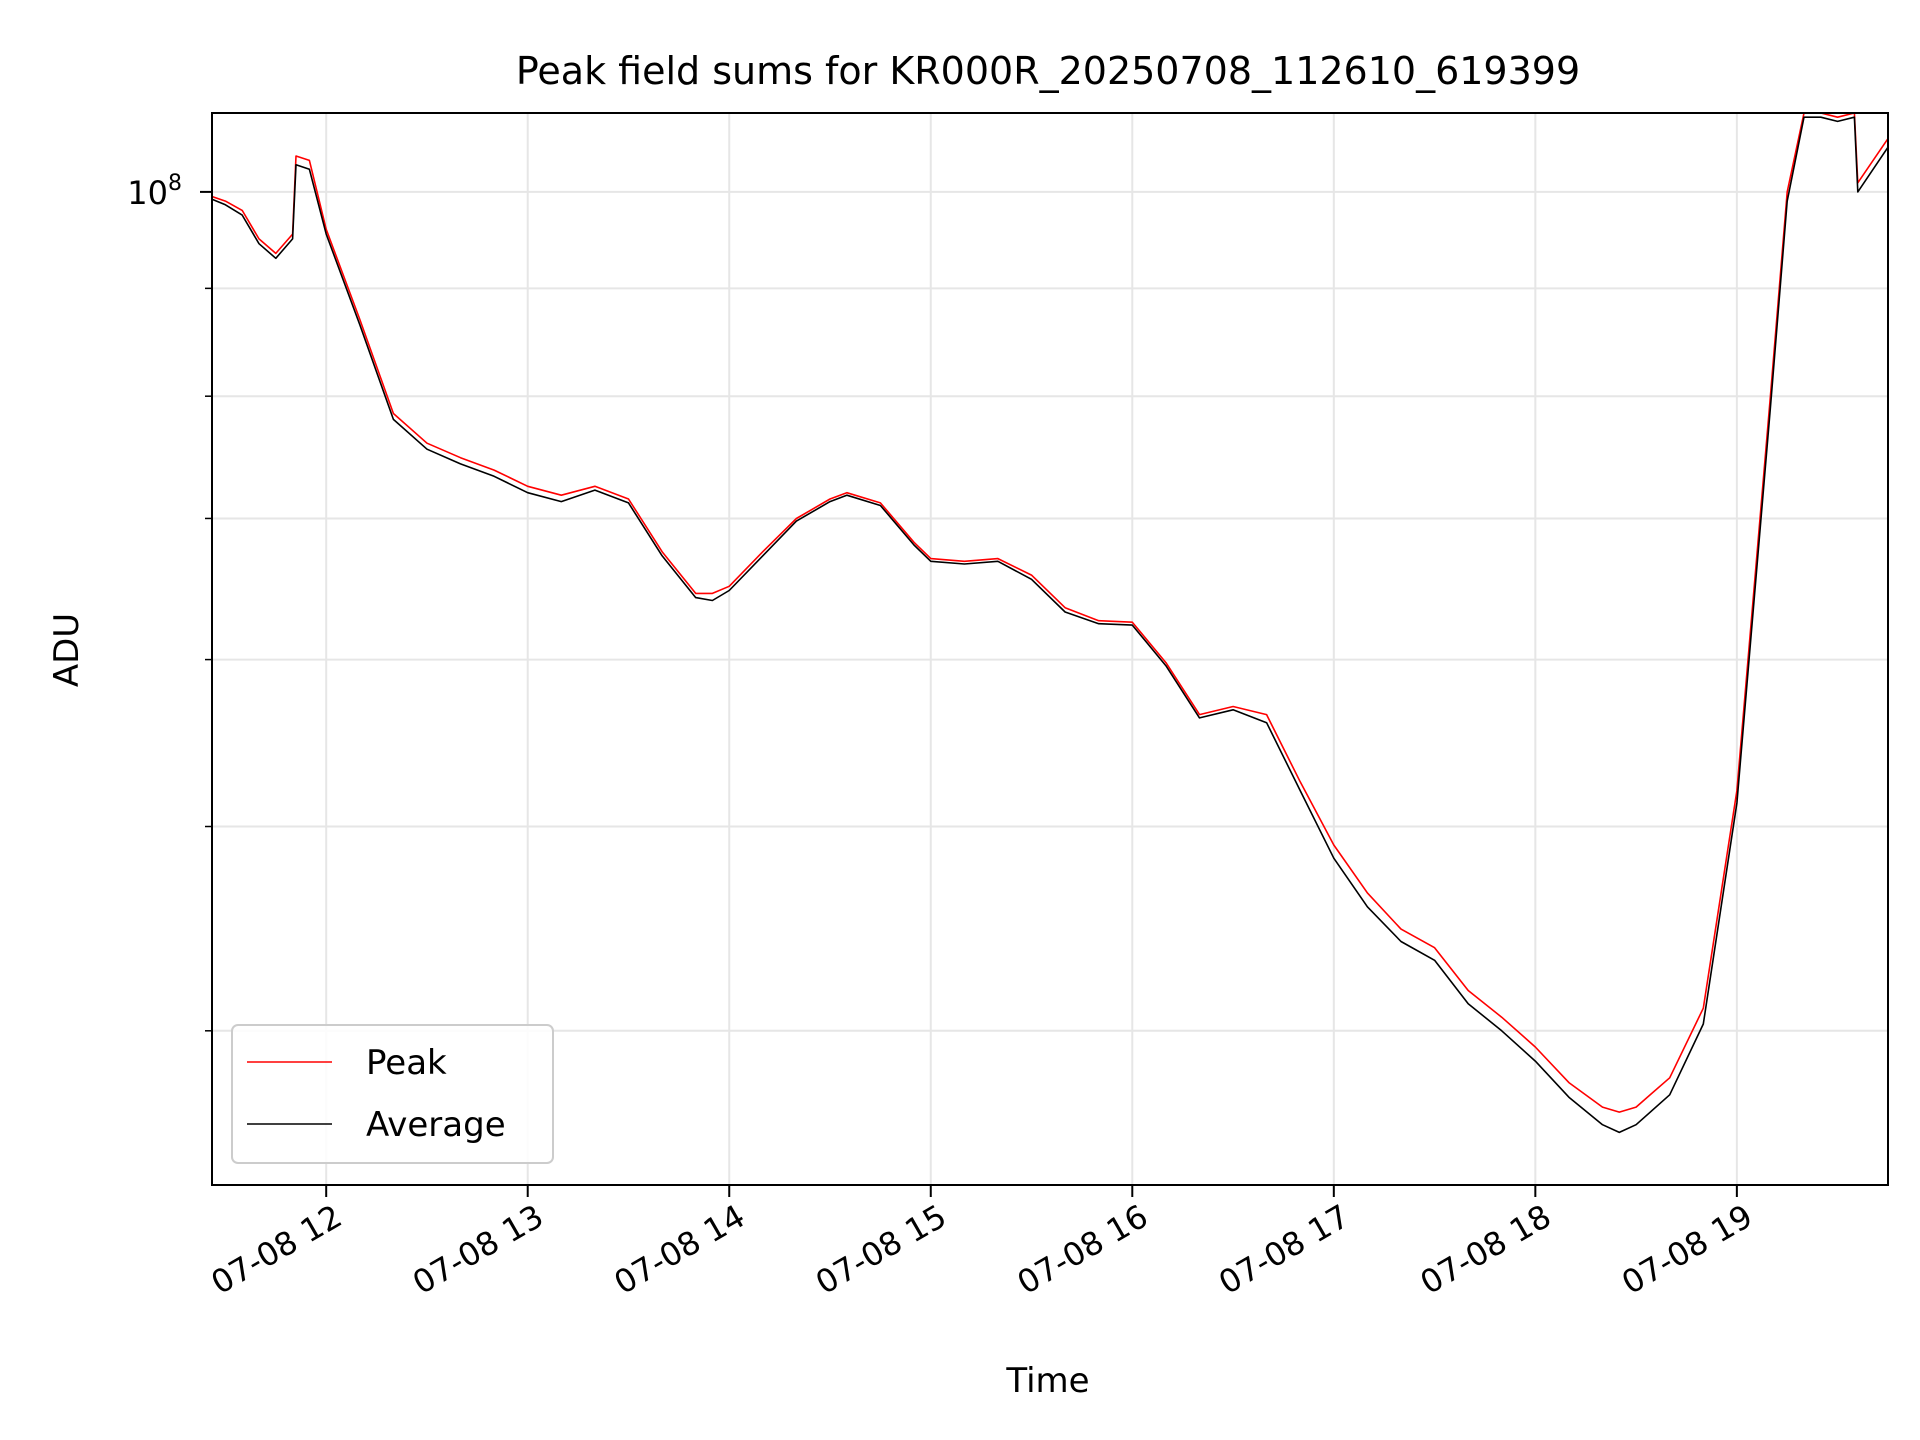  Describe the element at coordinates (154, 191) in the screenshot. I see `y-tick-label: 108` at that location.